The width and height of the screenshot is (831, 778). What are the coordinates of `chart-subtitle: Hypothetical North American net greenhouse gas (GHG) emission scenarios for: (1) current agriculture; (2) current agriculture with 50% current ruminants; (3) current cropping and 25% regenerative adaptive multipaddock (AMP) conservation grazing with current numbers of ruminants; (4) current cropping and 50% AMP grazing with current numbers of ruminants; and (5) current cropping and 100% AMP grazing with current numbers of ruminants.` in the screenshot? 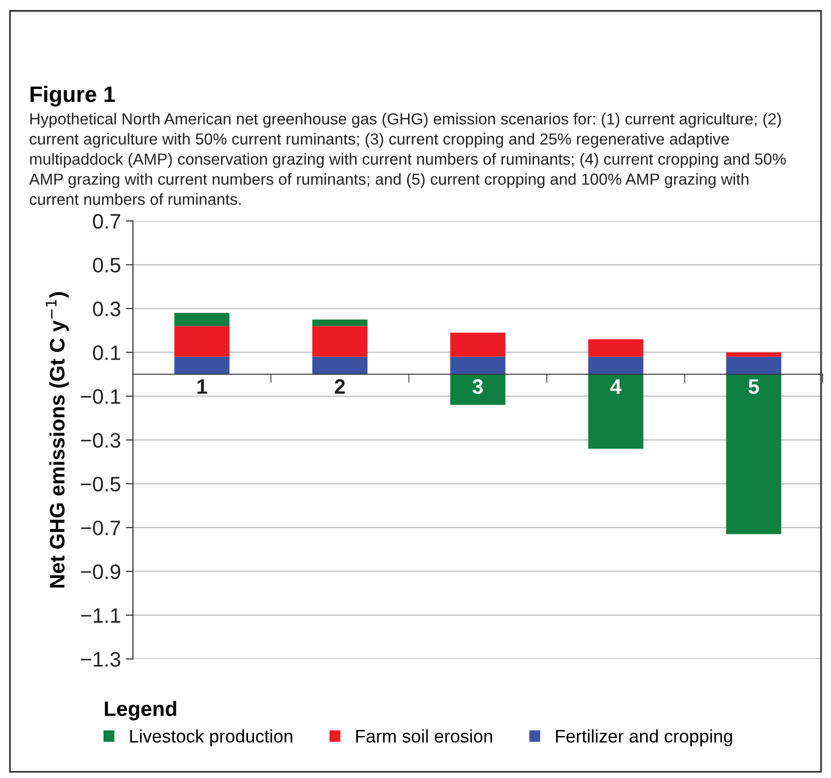 It's located at (407, 158).